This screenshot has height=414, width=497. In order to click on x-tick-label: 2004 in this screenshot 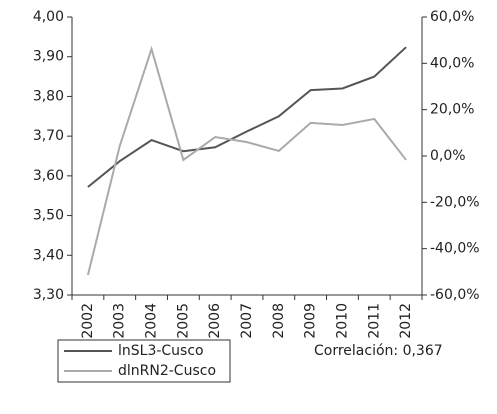, I will do `click(152, 321)`.